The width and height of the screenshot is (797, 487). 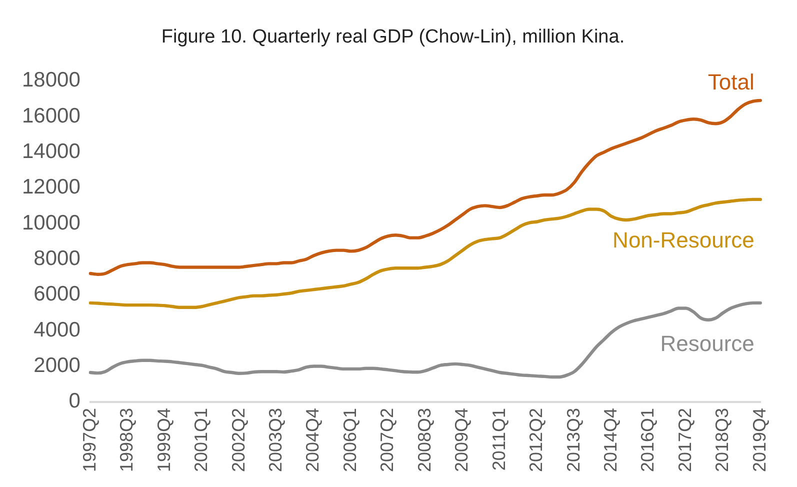 I want to click on x-tick-label: 1999Q4, so click(x=164, y=440).